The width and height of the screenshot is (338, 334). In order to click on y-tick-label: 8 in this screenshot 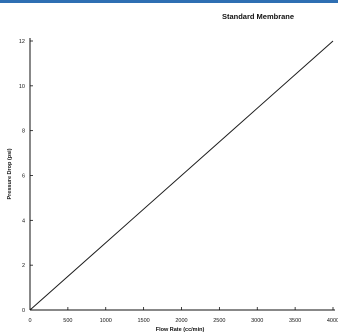, I will do `click(23, 132)`.